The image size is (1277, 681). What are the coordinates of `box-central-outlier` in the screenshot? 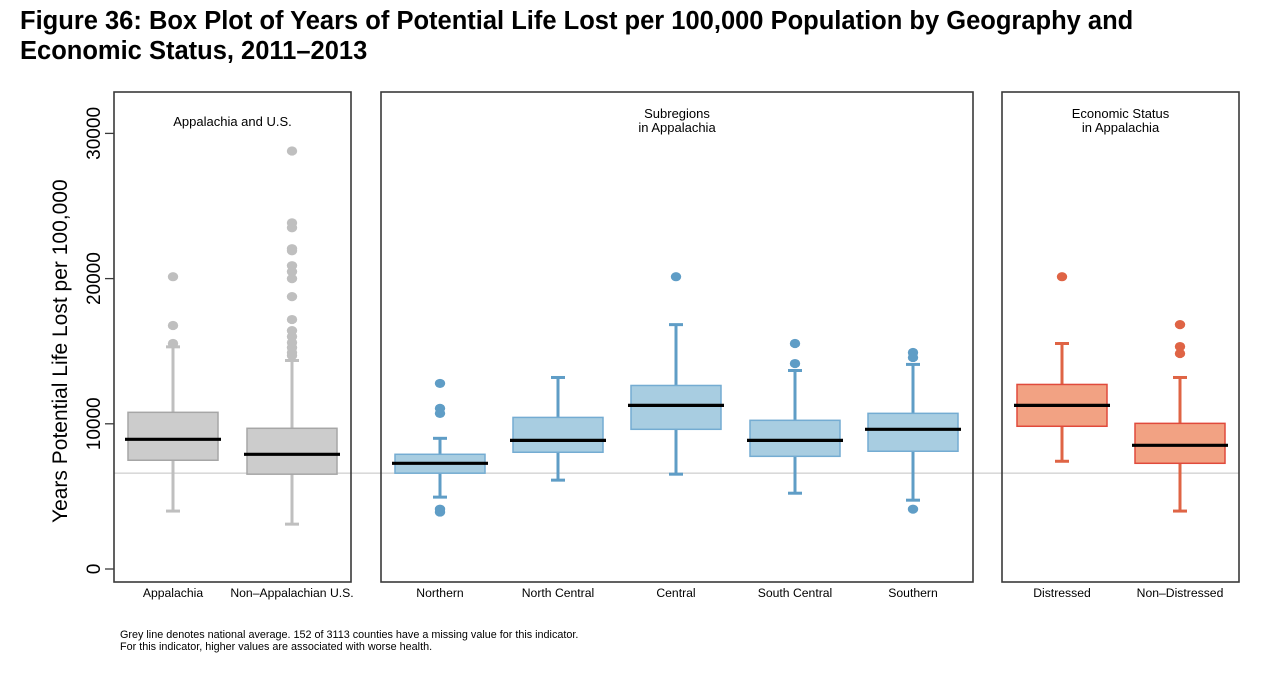 It's located at (676, 277).